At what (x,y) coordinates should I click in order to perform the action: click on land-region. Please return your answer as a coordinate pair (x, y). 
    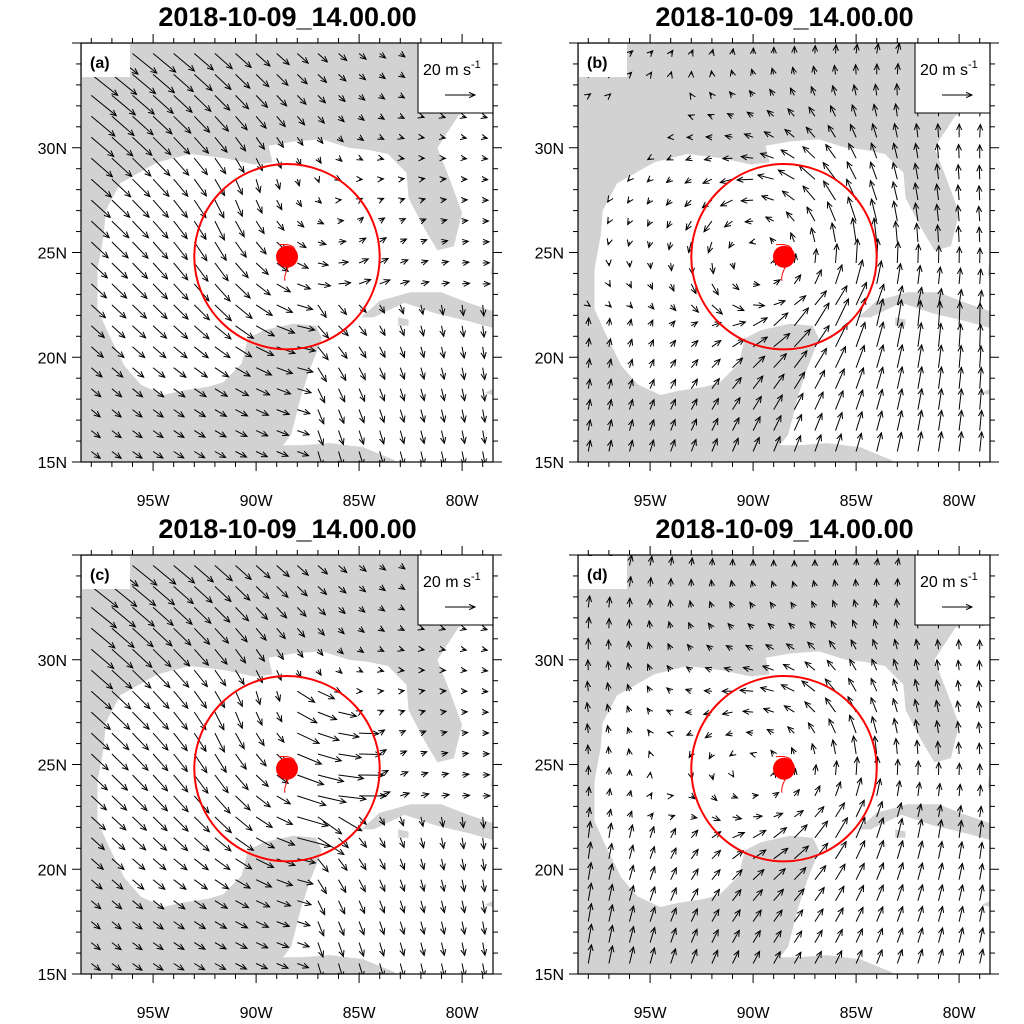
    Looking at the image, I should click on (985, 391).